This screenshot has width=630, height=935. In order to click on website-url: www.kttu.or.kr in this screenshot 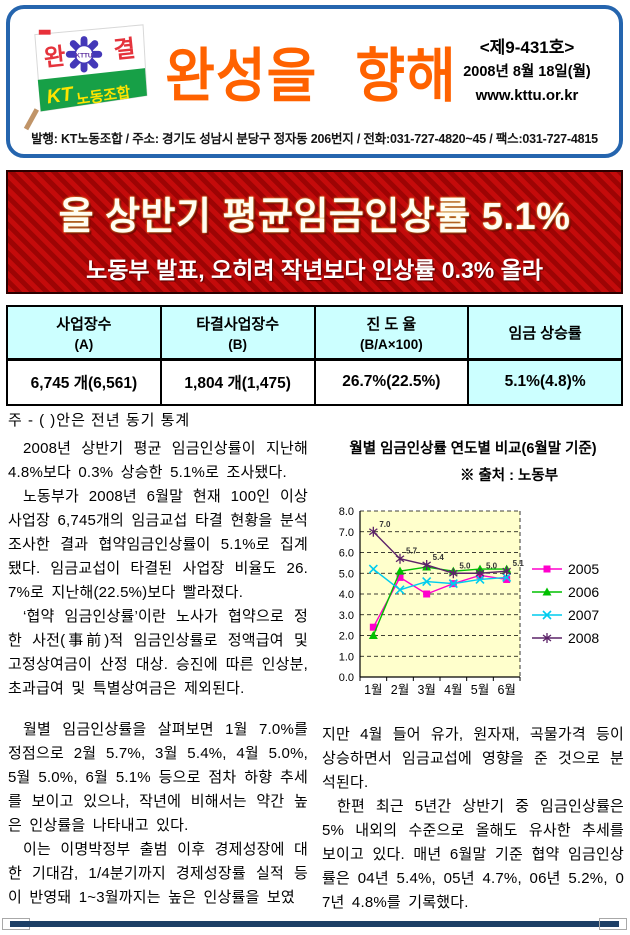, I will do `click(527, 95)`.